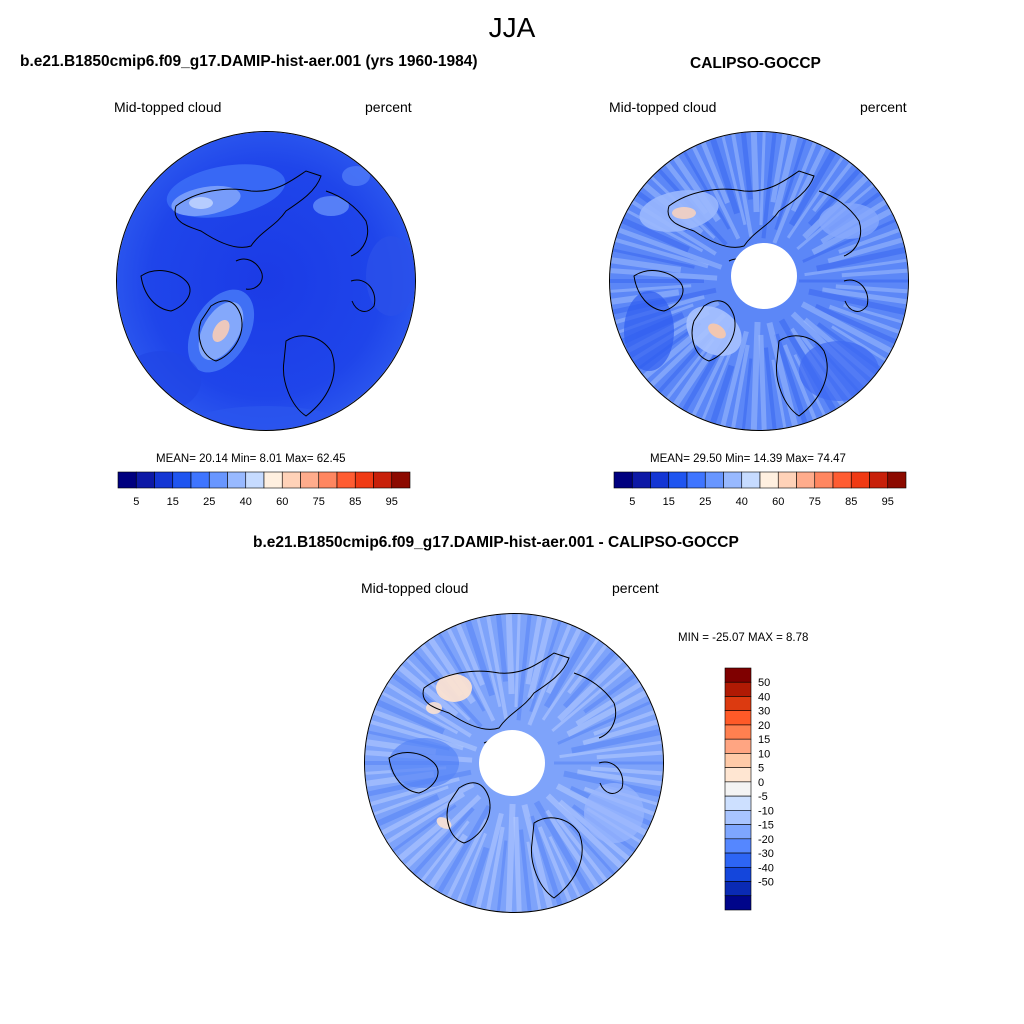  I want to click on colorbar-tick-label: -10, so click(766, 811).